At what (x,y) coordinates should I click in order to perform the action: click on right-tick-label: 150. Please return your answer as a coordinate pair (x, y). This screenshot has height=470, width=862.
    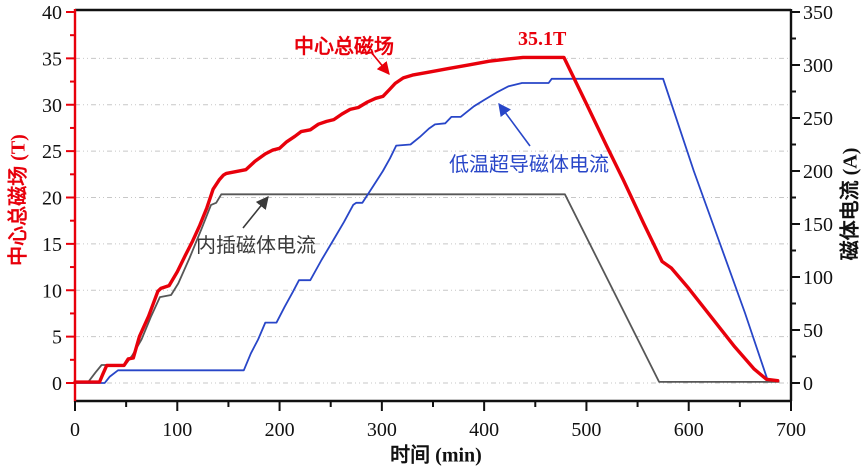
    Looking at the image, I should click on (818, 225).